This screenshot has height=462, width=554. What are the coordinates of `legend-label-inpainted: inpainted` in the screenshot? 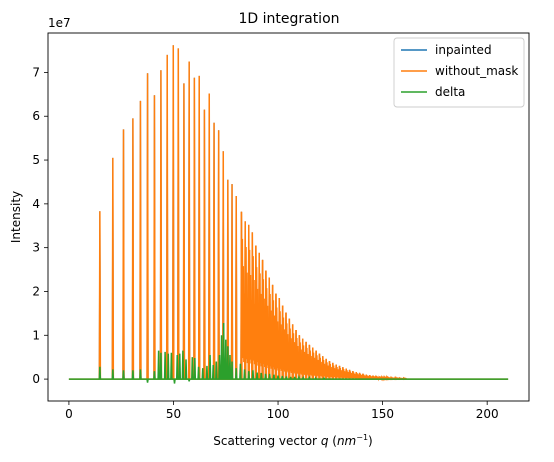 It's located at (463, 50).